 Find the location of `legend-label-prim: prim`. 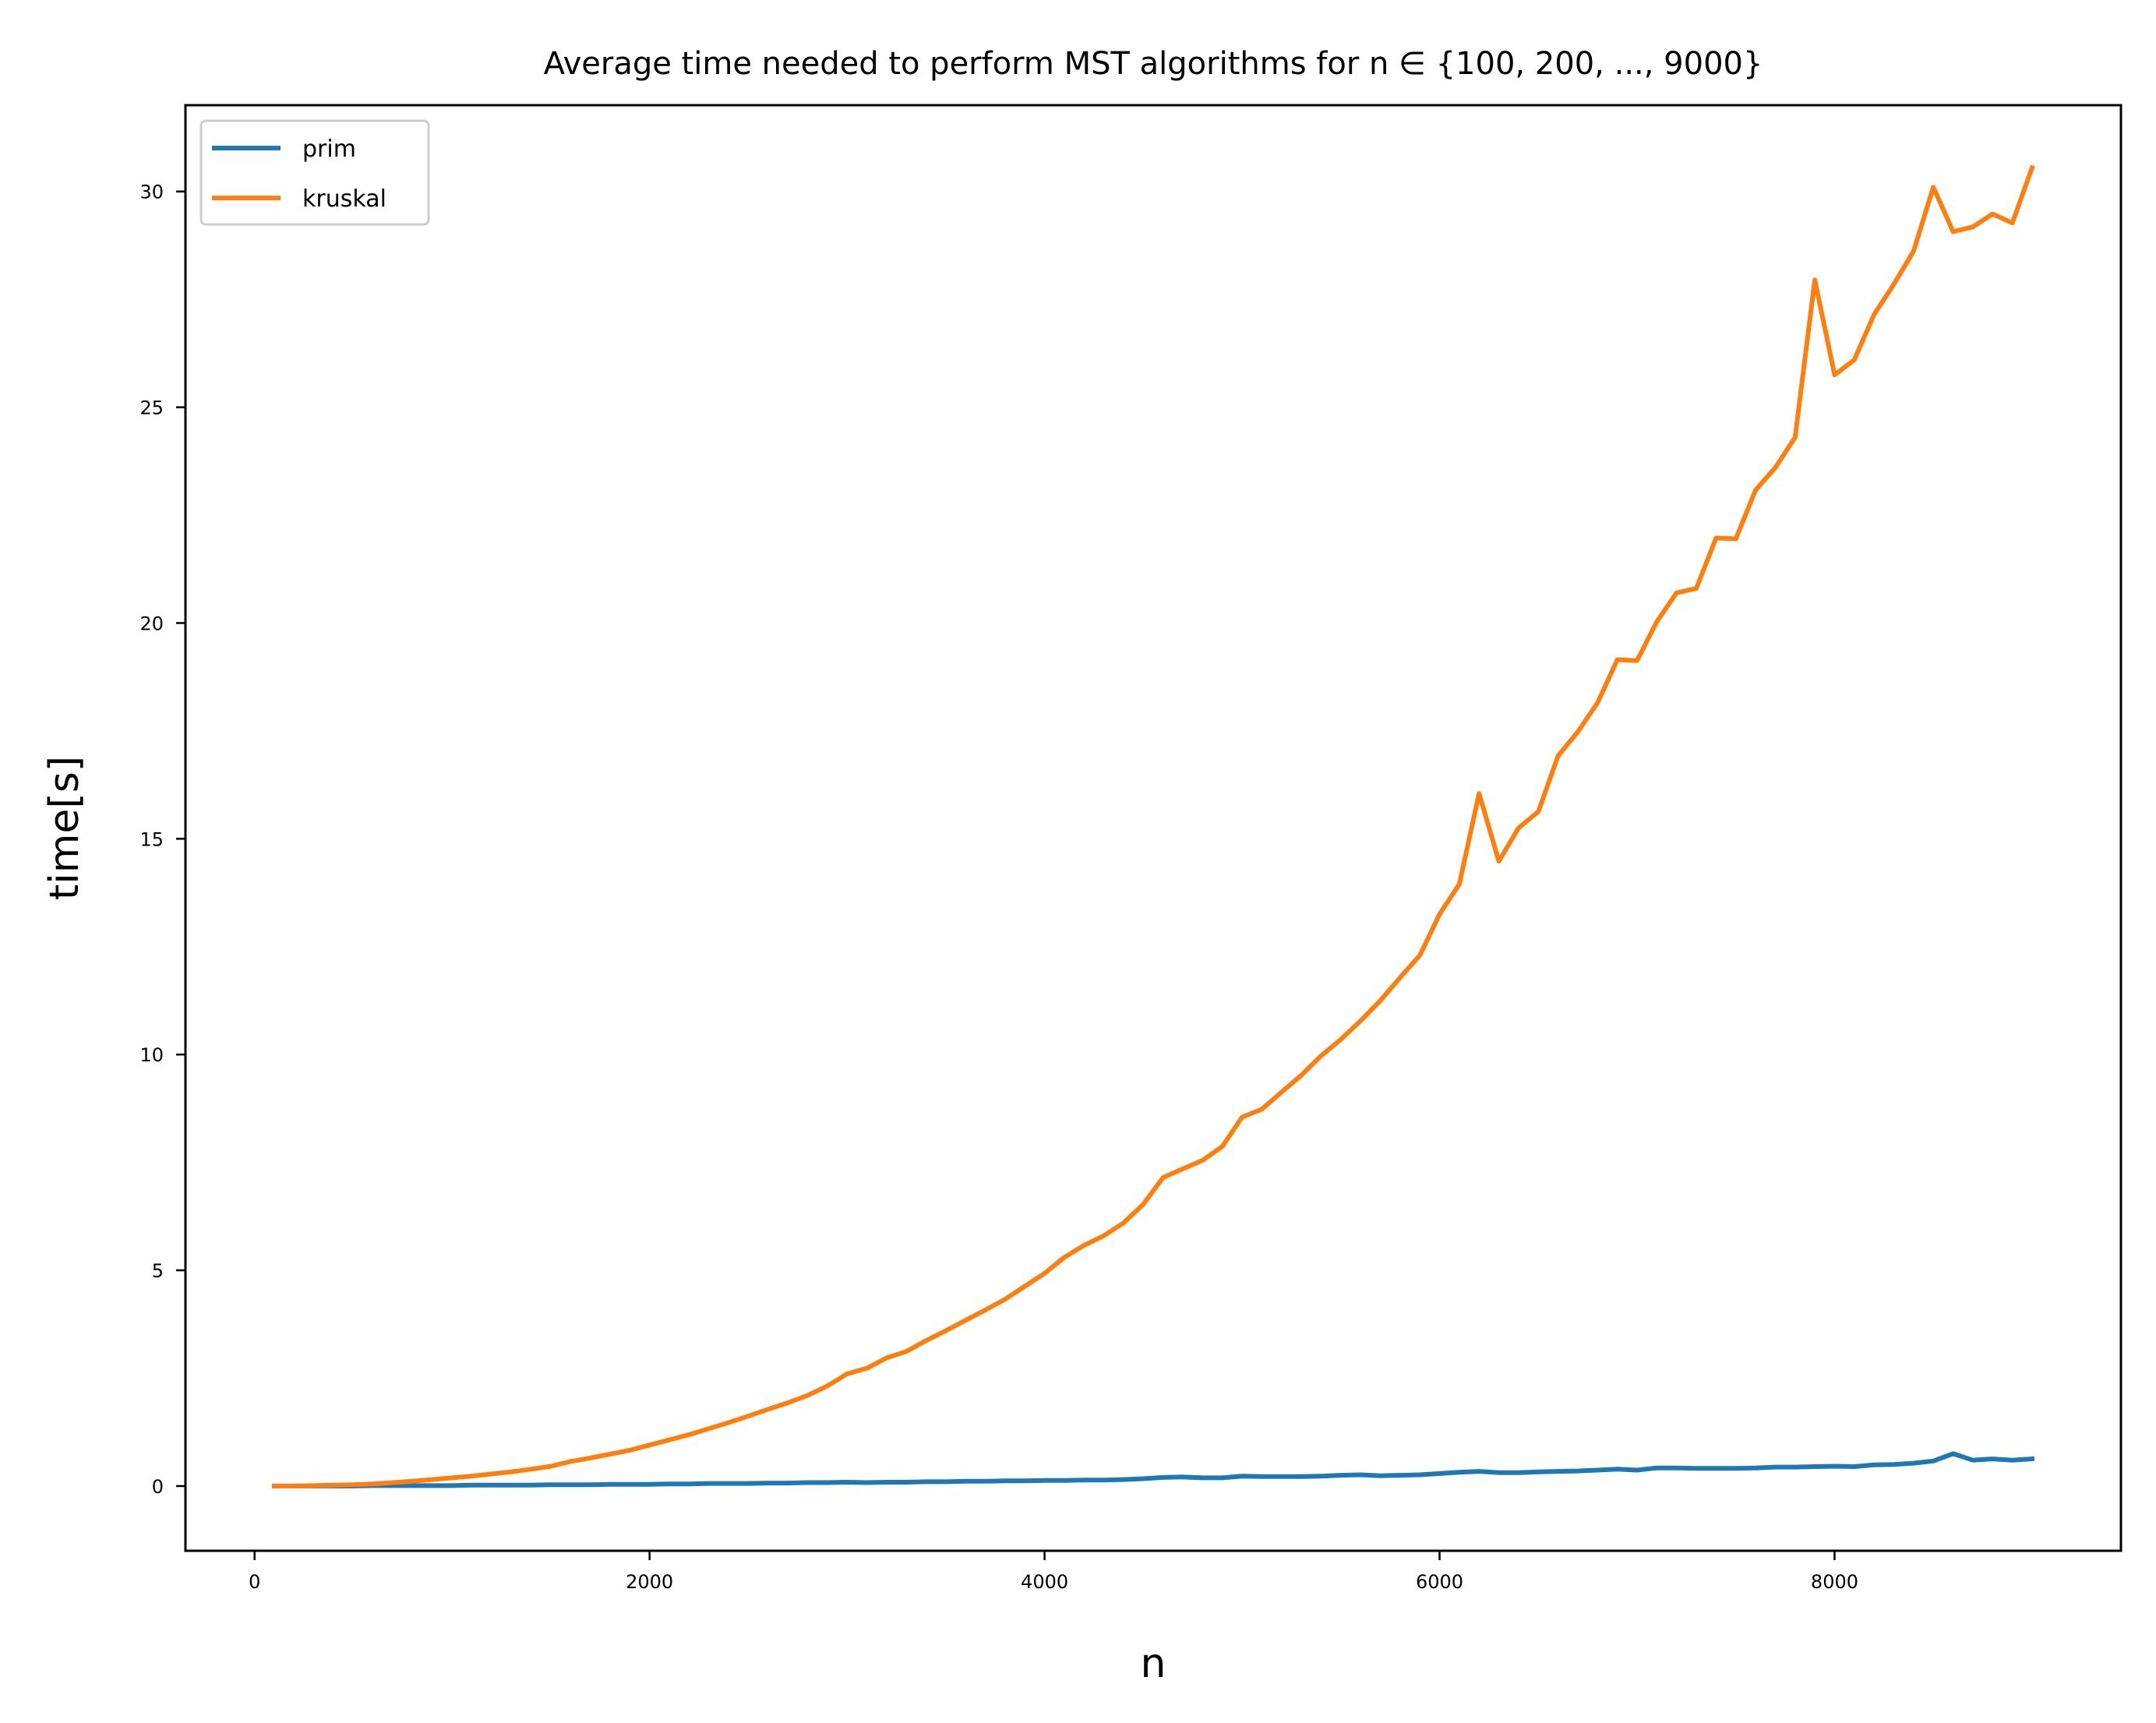

legend-label-prim: prim is located at coordinates (329, 150).